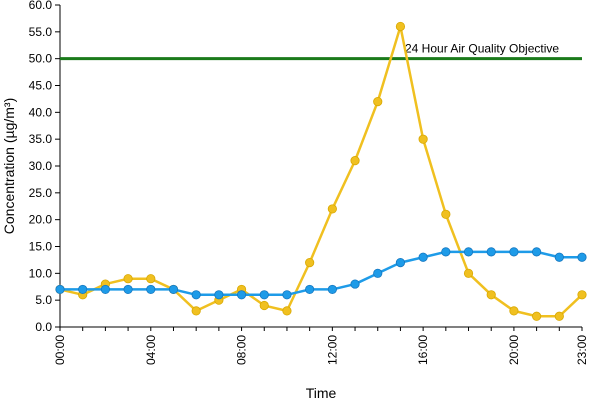 The height and width of the screenshot is (400, 600). Describe the element at coordinates (41, 247) in the screenshot. I see `y-tick-label: 15.0` at that location.